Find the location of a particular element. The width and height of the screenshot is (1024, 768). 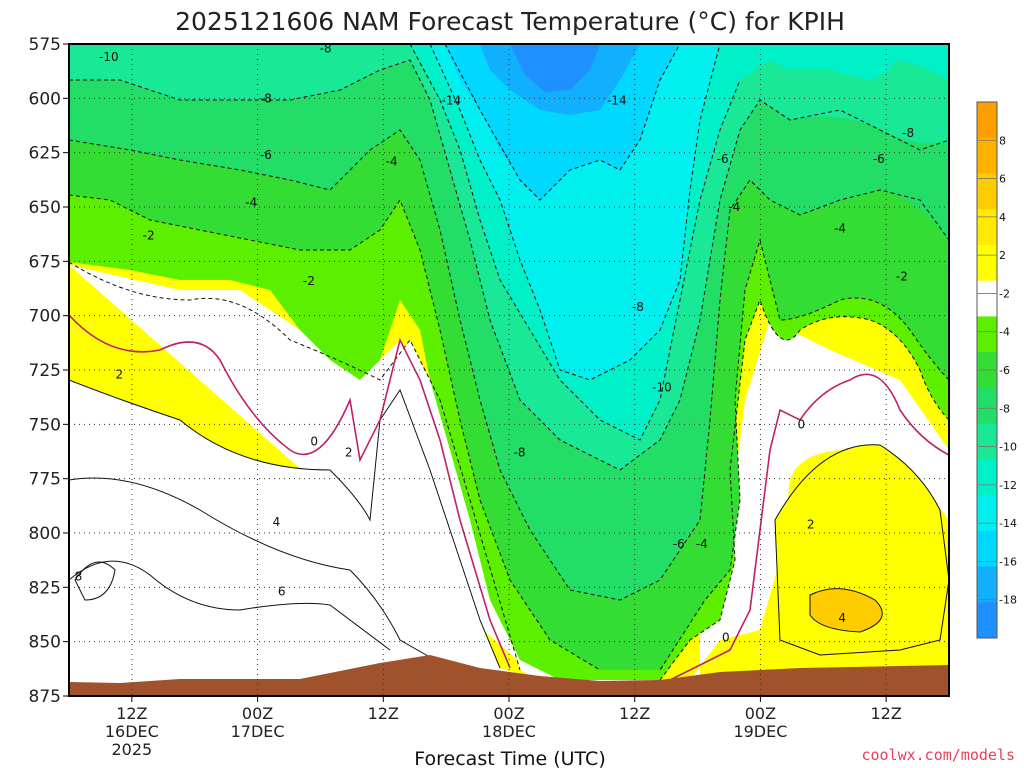

colorbar-label: -18 is located at coordinates (1008, 600).